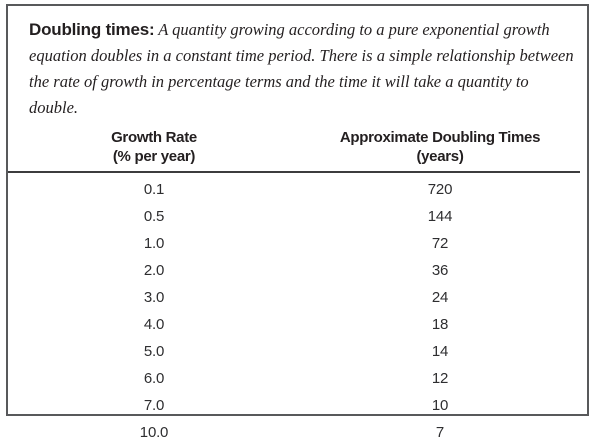 Image resolution: width=603 pixels, height=446 pixels. What do you see at coordinates (440, 137) in the screenshot?
I see `col-header-doubling-times-line1: Approximate Doubling Times` at bounding box center [440, 137].